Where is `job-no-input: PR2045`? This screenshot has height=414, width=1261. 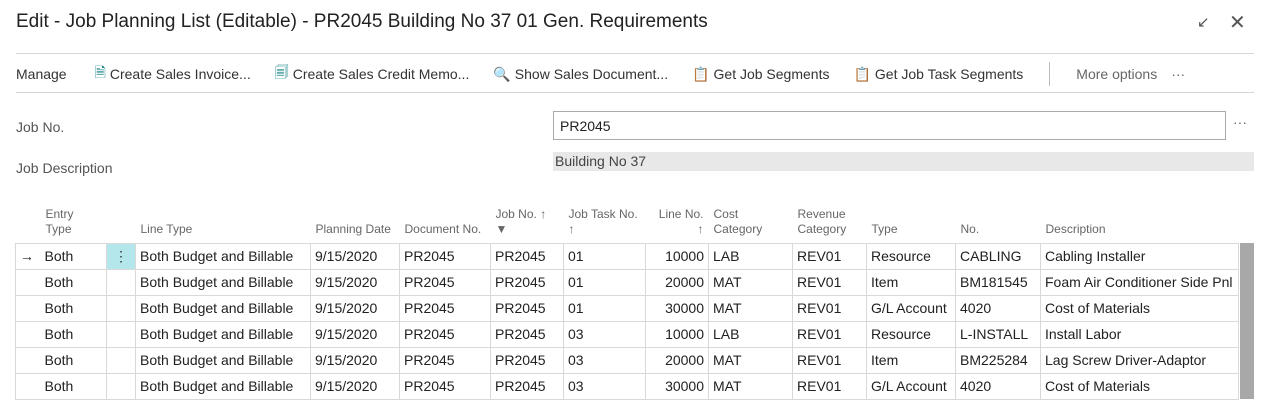
job-no-input: PR2045 is located at coordinates (889, 125).